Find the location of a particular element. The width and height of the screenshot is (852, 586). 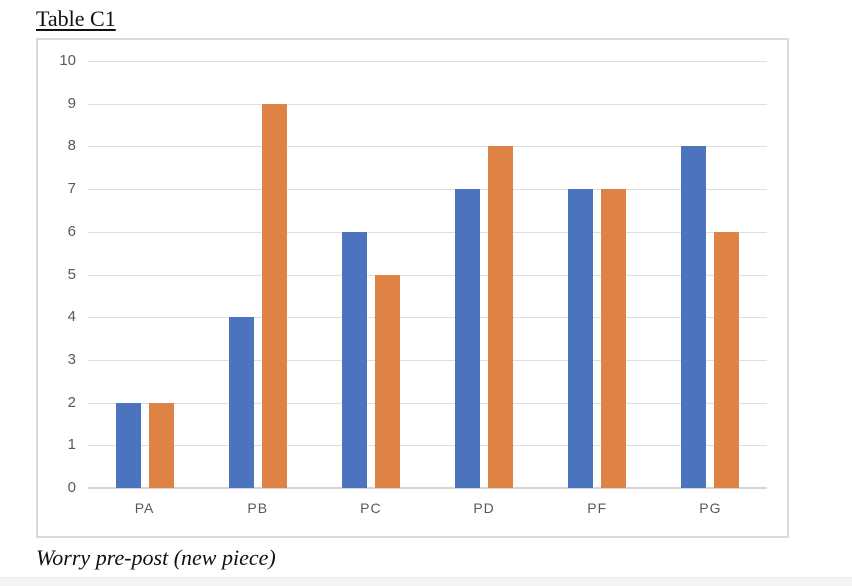

figure-title: Table C1 is located at coordinates (76, 18).